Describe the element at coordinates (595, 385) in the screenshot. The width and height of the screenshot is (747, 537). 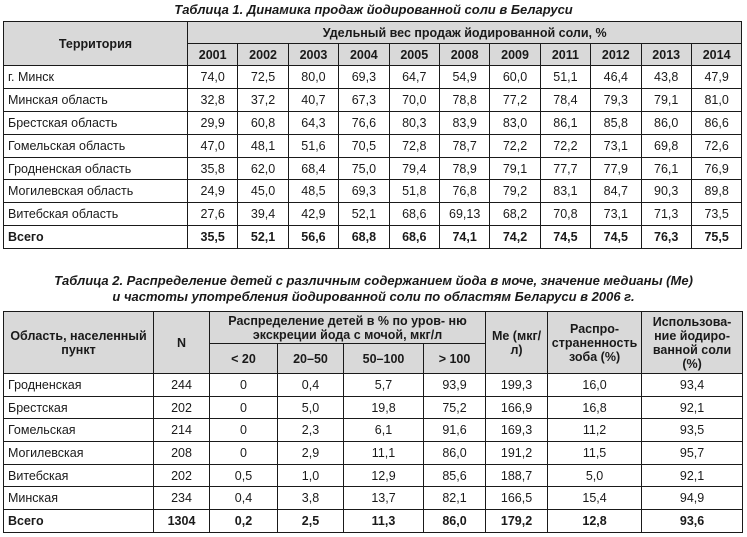
I see `goiter-cell: 16,0` at that location.